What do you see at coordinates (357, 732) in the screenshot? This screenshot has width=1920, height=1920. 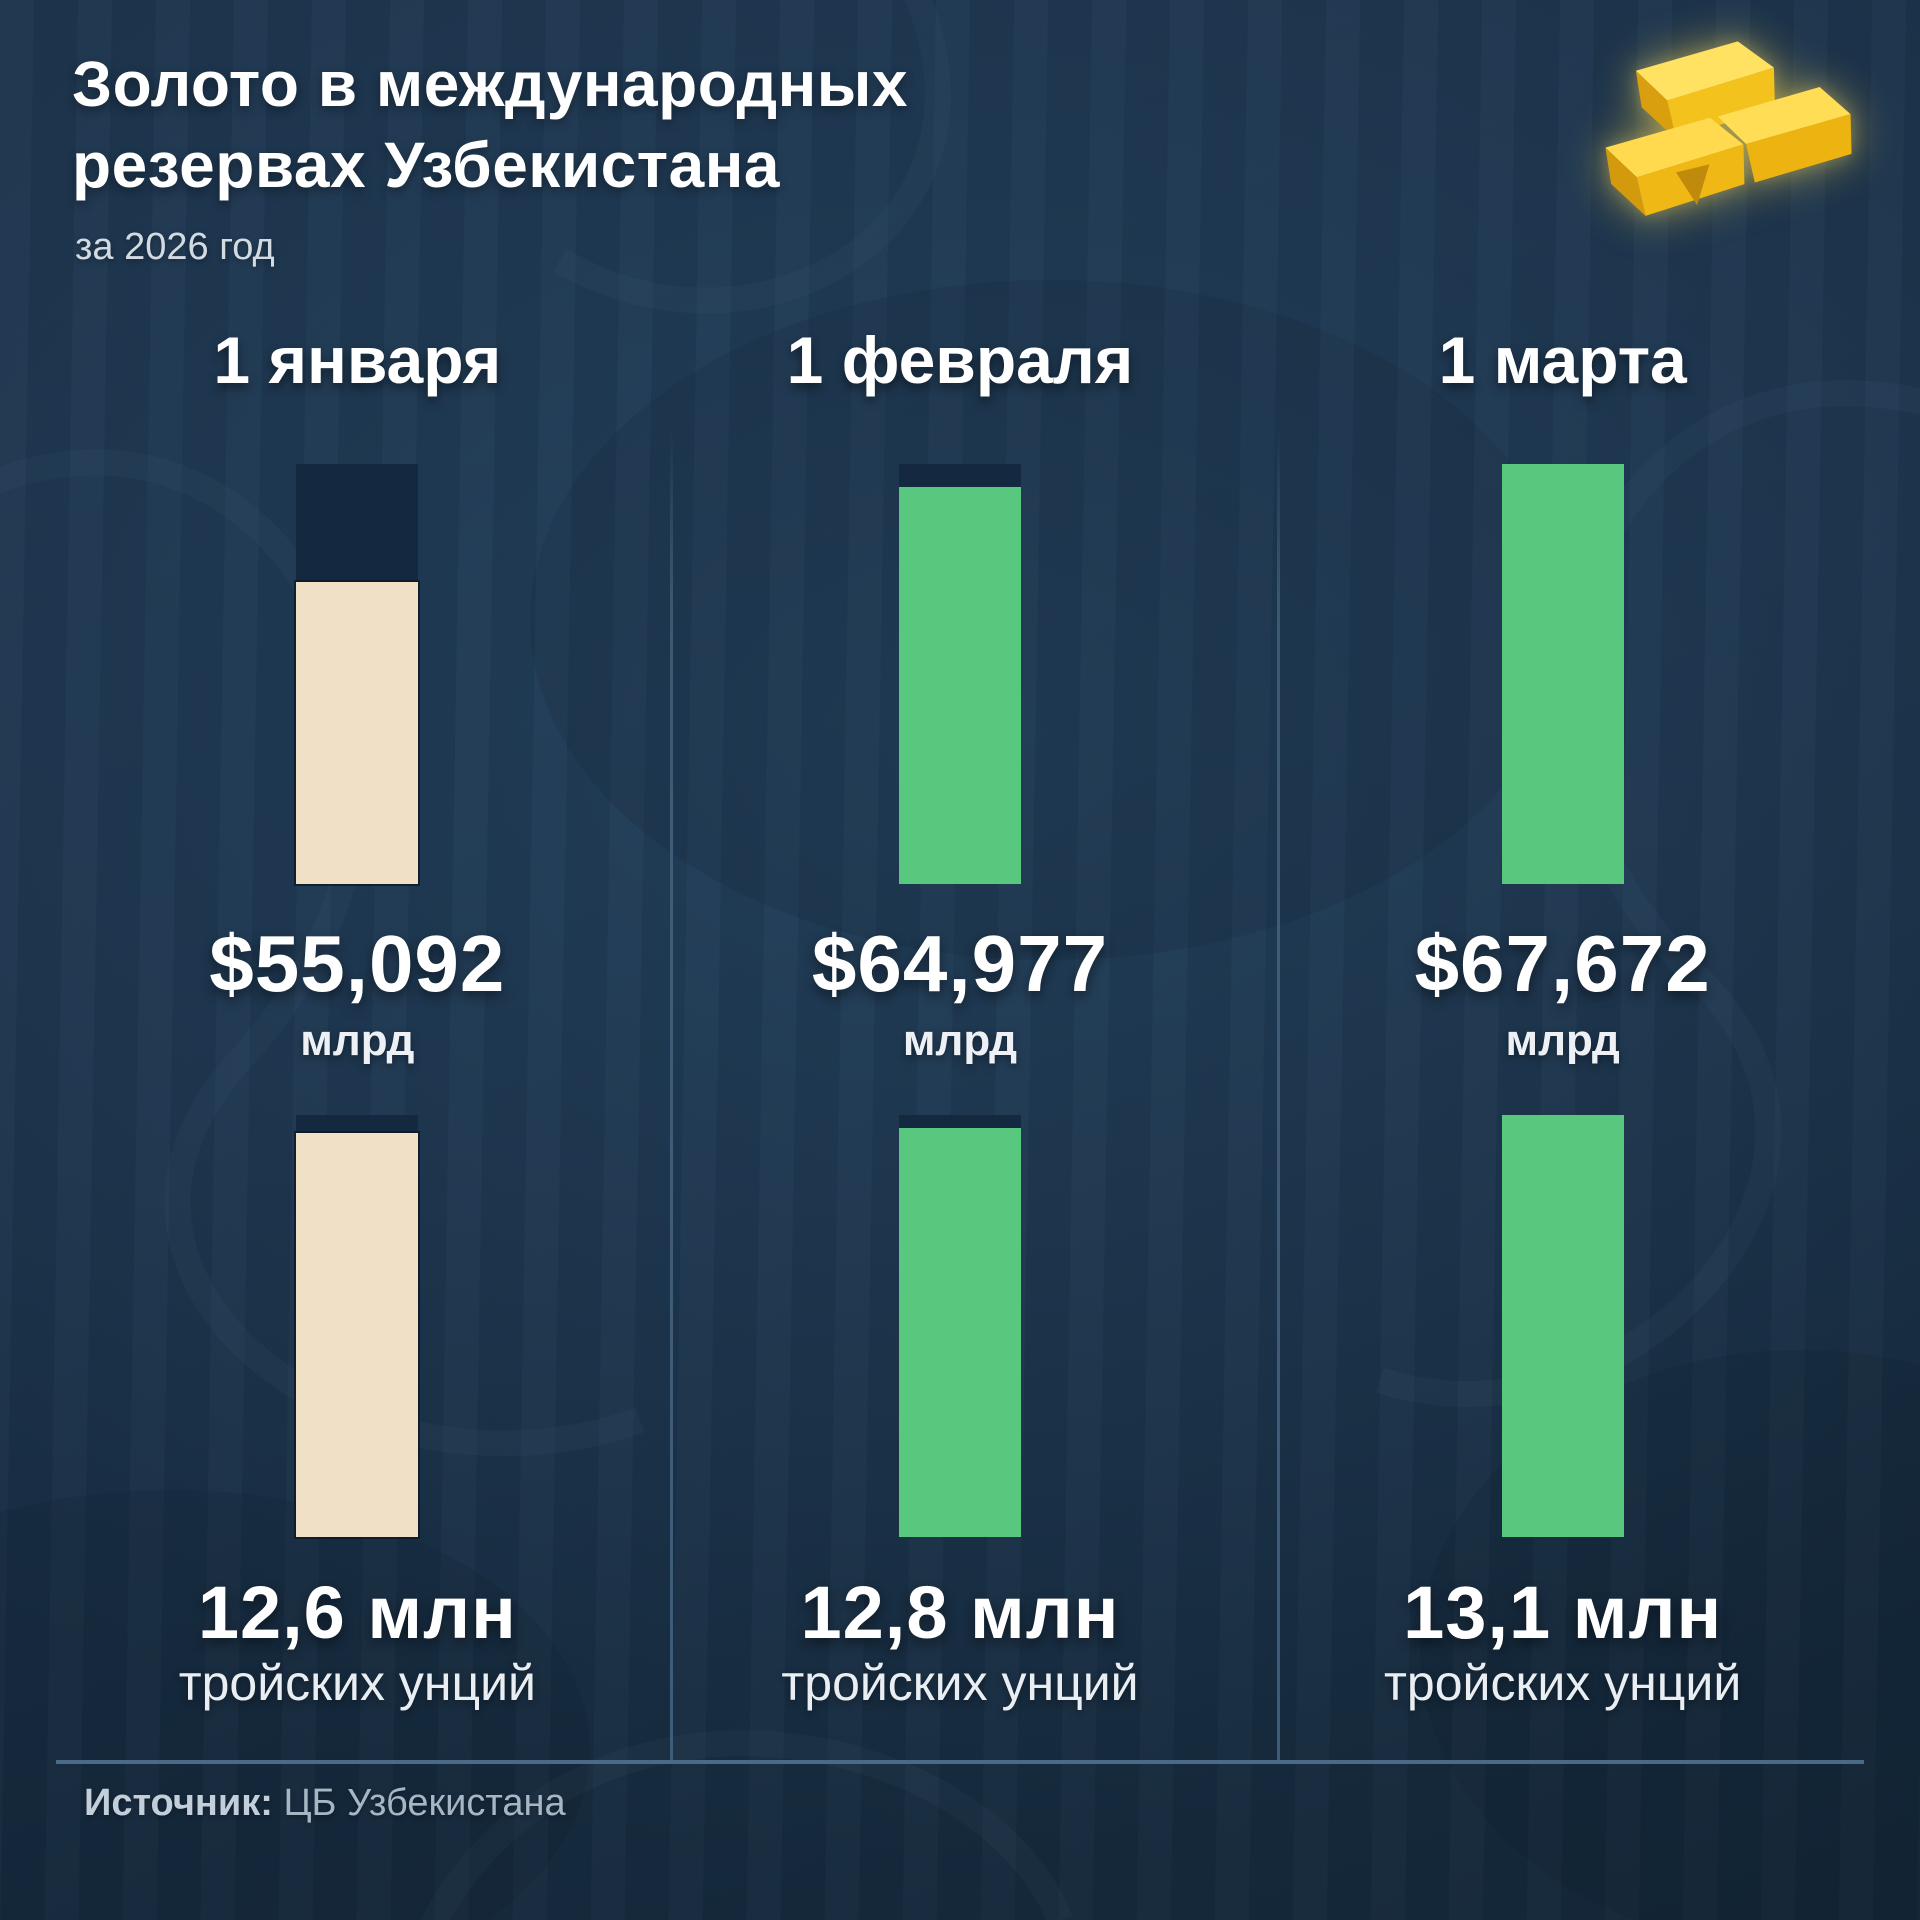 I see `bar-january-usd-fill` at bounding box center [357, 732].